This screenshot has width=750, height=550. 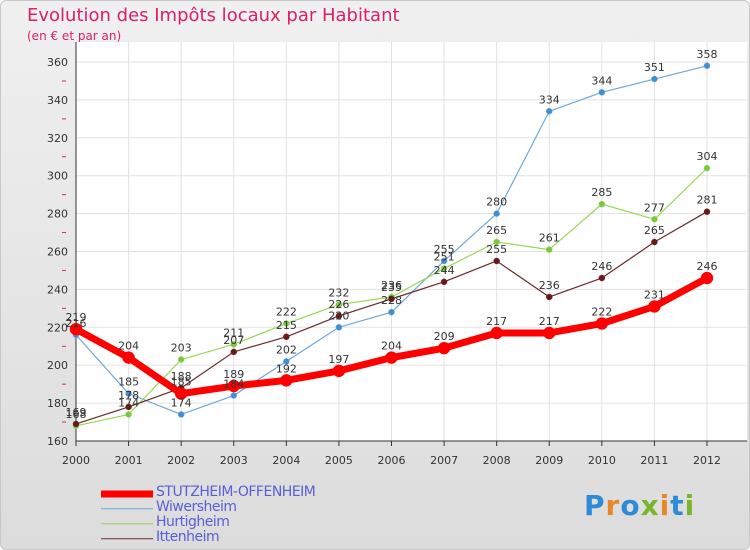 I want to click on logo-letter: i, so click(x=690, y=505).